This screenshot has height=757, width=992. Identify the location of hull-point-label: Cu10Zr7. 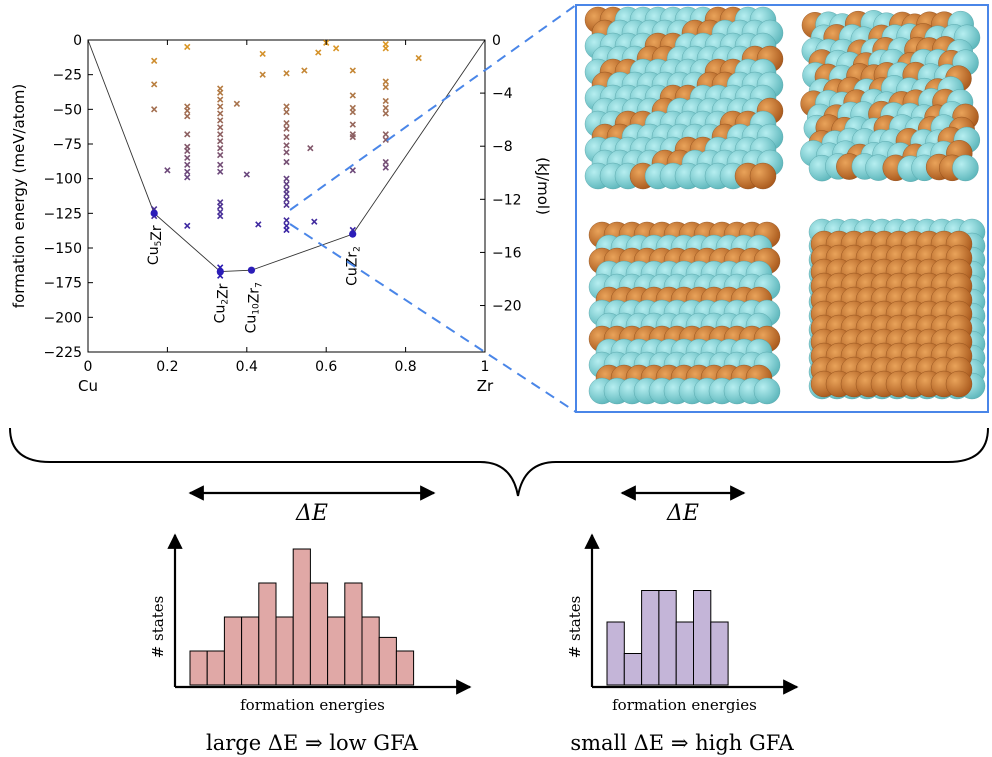
(253, 307).